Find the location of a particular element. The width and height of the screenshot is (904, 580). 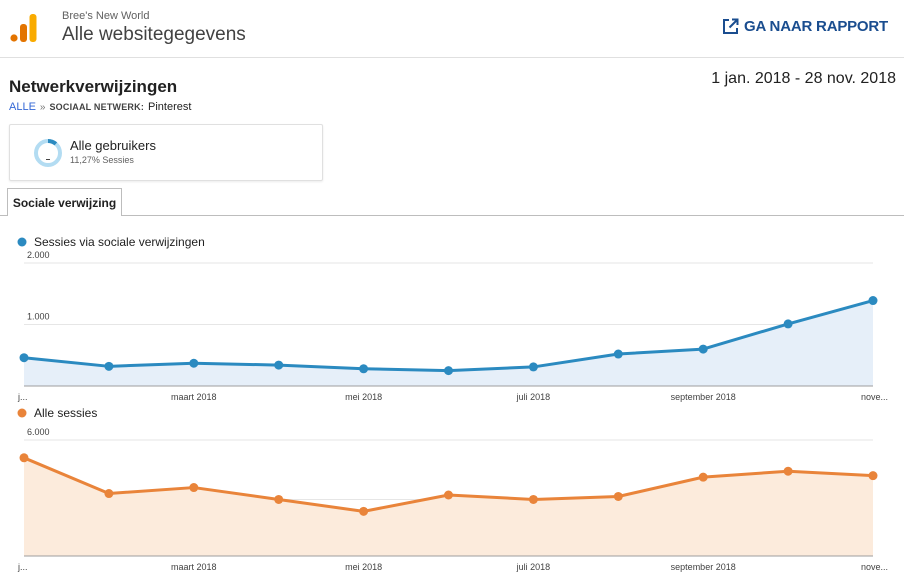

tab-bar: Sociale verwijzing is located at coordinates (452, 202).